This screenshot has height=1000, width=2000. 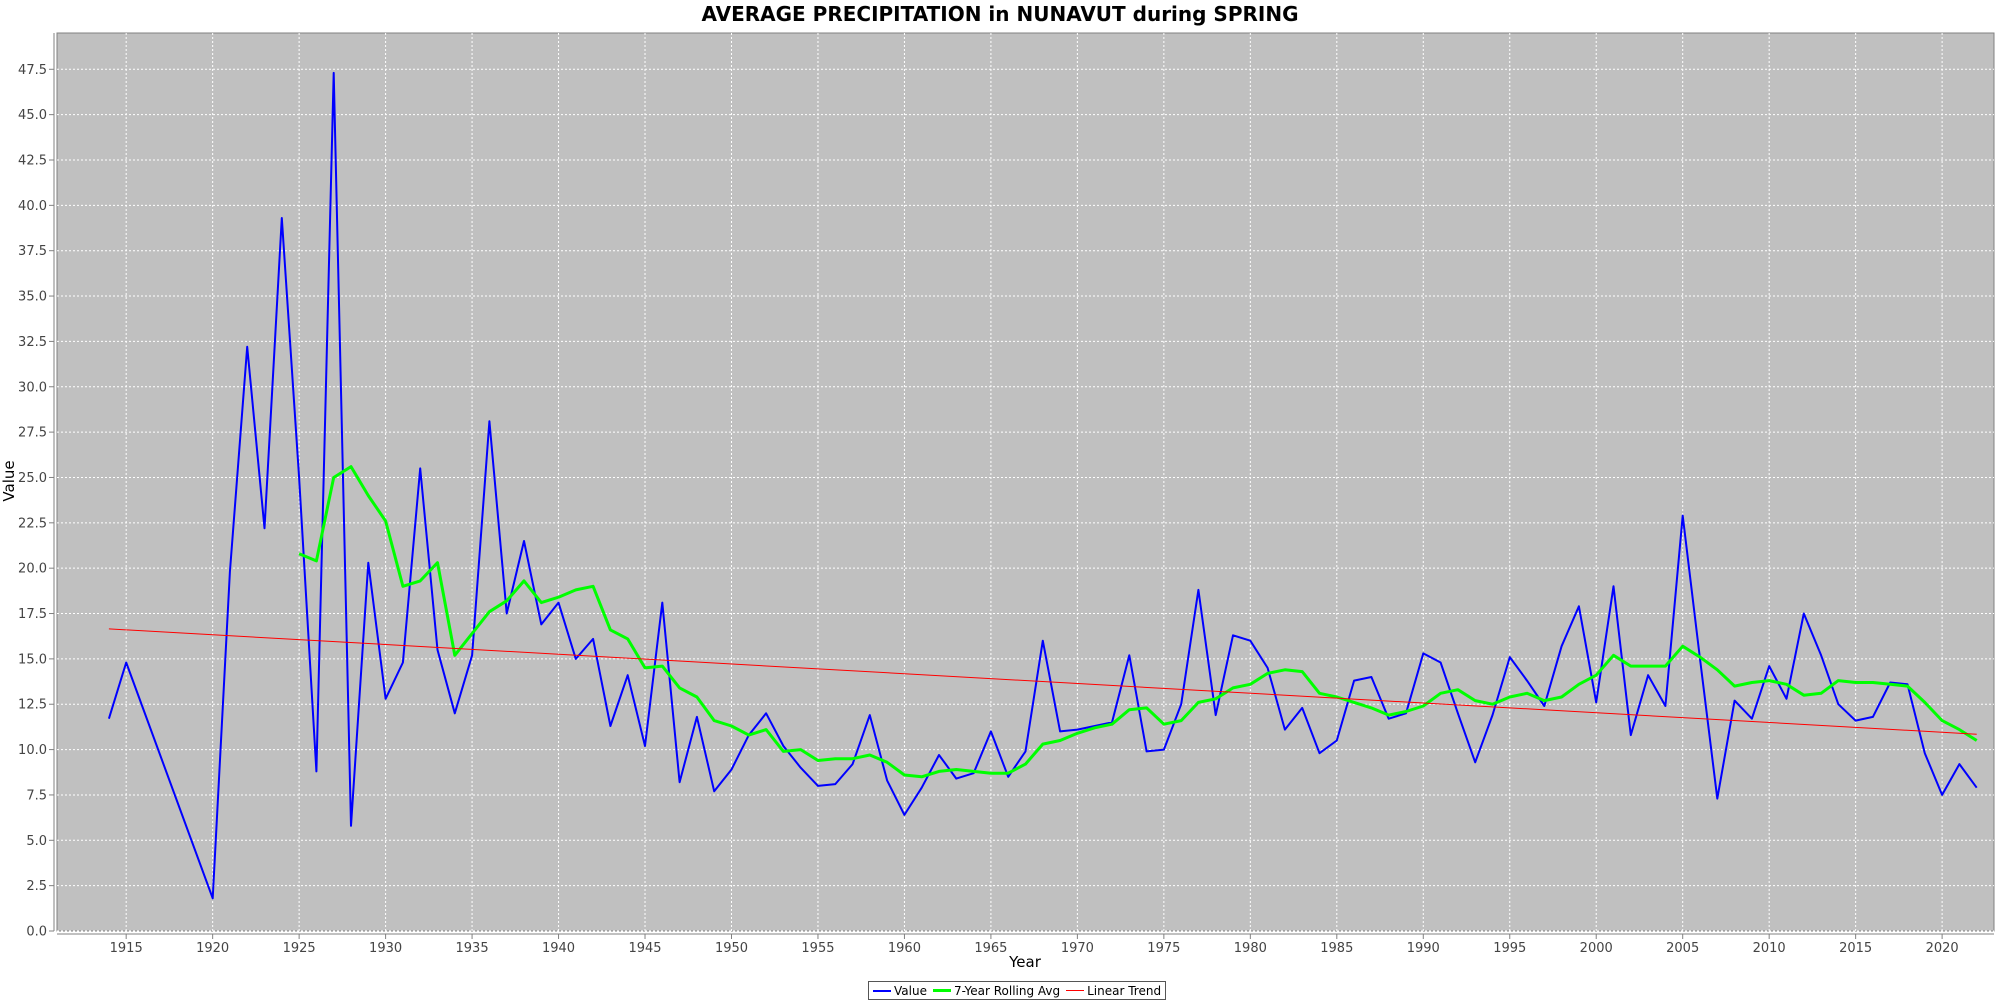 I want to click on x-tick-label: 1935, so click(x=472, y=948).